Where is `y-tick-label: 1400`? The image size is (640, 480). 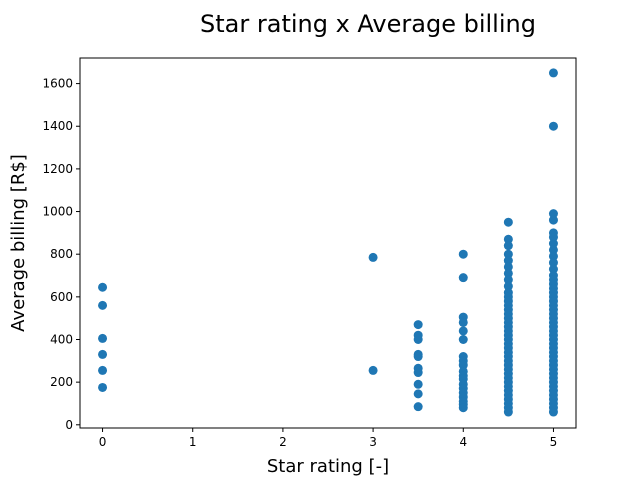 y-tick-label: 1400 is located at coordinates (57, 126).